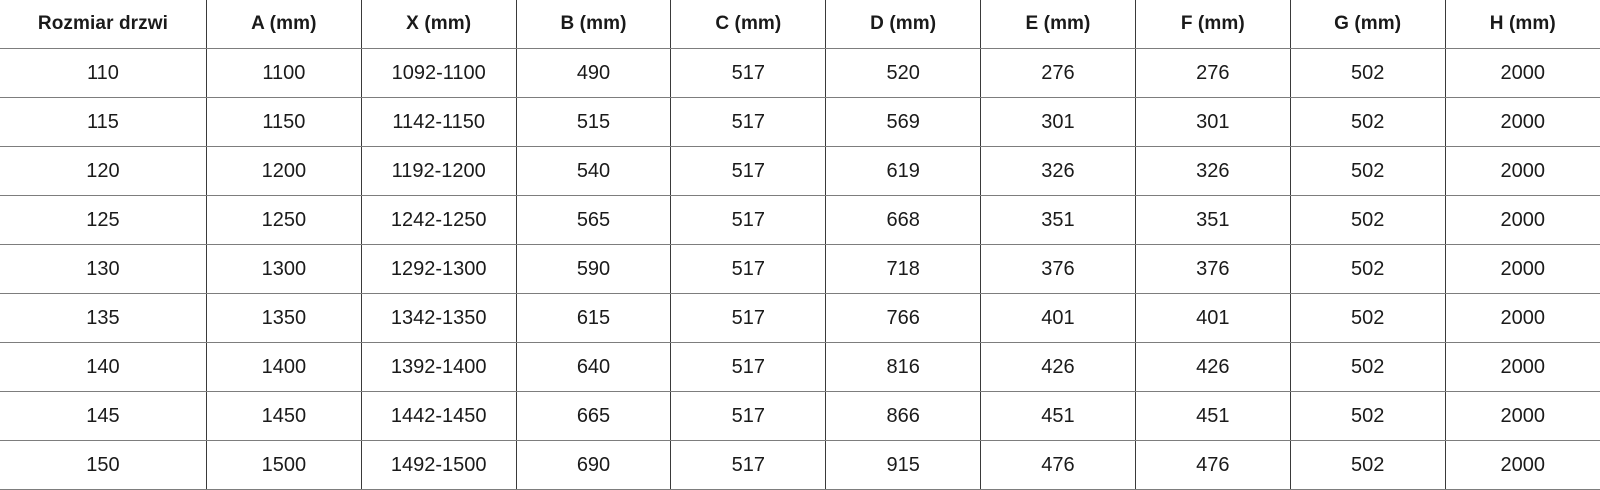 The width and height of the screenshot is (1600, 490). Describe the element at coordinates (103, 318) in the screenshot. I see `cell-door-size: 135` at that location.